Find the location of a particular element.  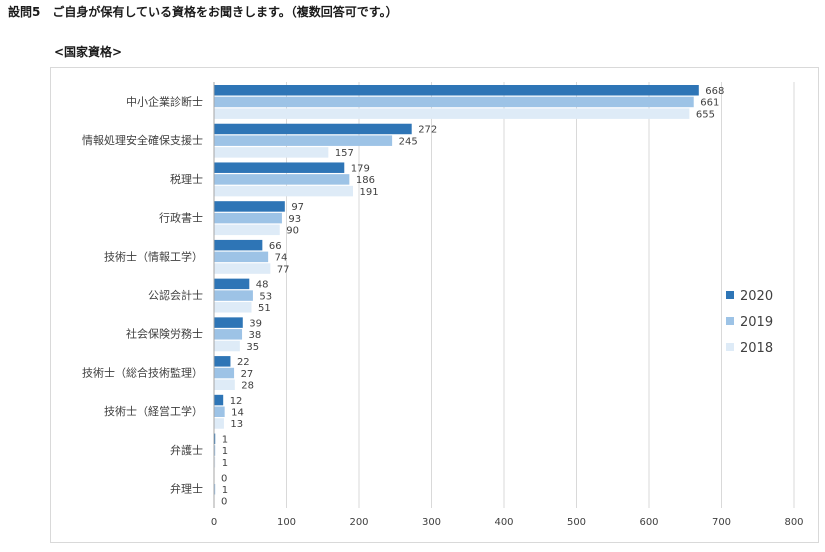

data-label: 22 is located at coordinates (243, 362).